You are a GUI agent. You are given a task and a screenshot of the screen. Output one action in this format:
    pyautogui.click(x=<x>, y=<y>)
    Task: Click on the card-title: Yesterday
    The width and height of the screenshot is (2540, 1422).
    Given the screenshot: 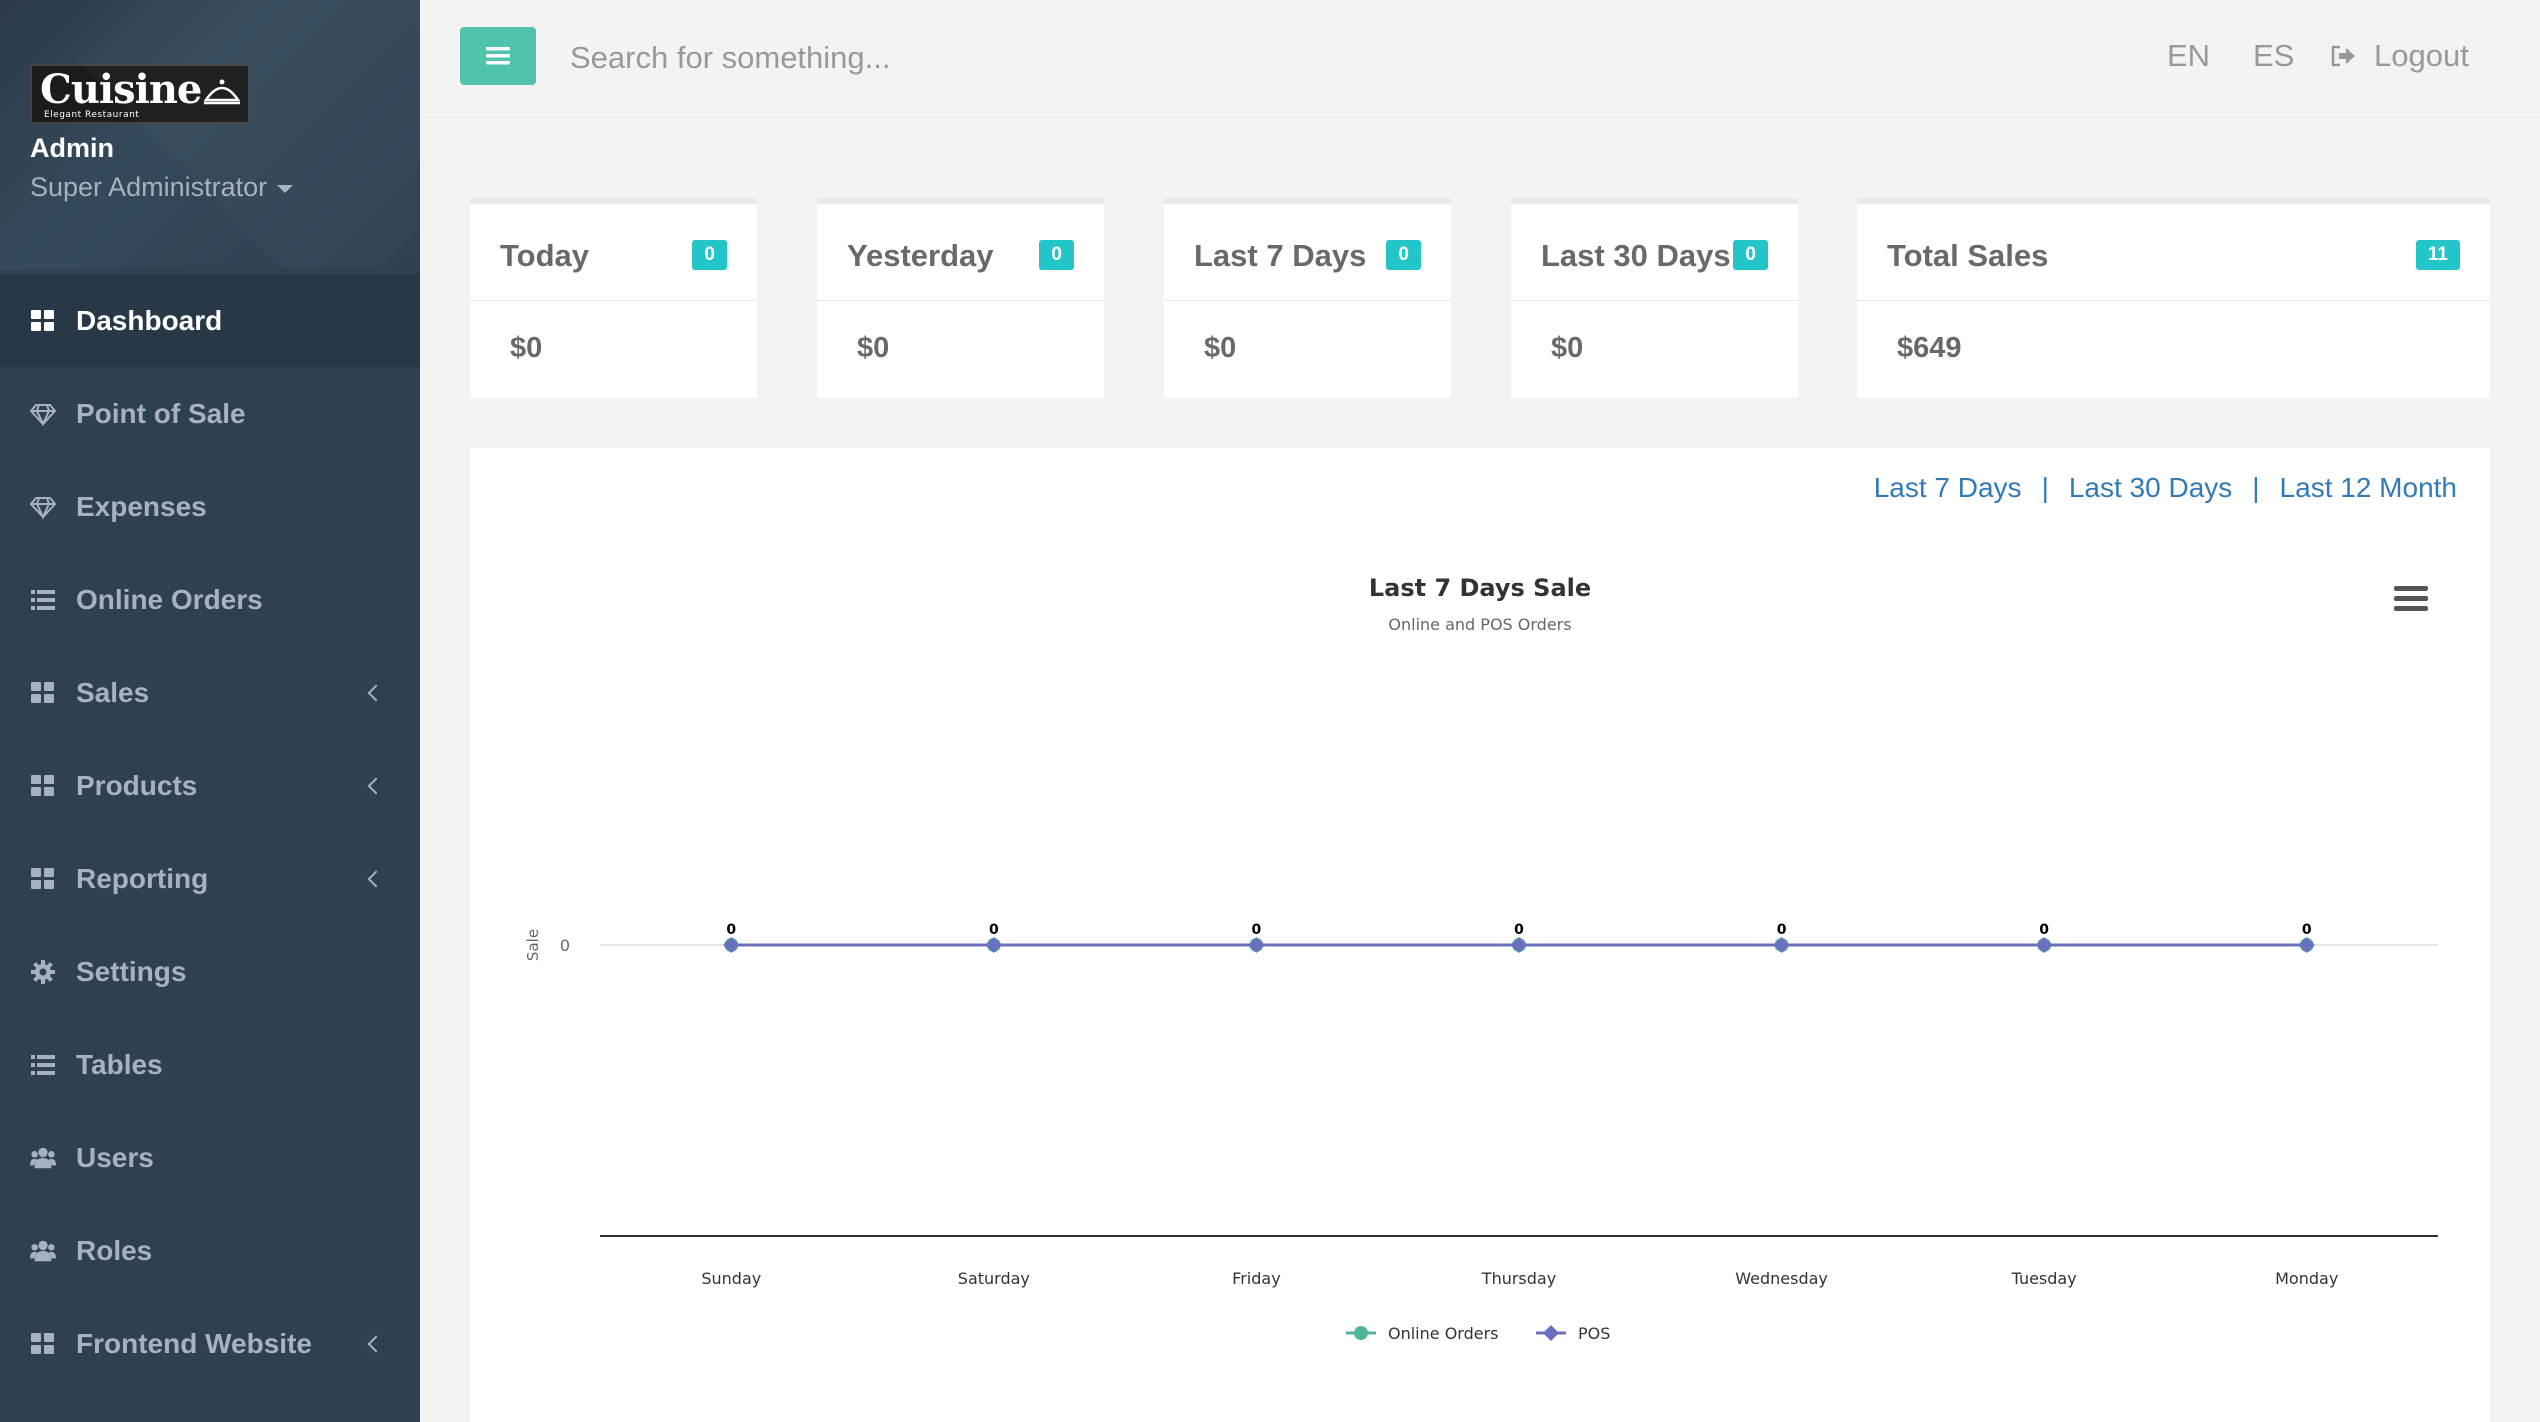 What is the action you would take?
    pyautogui.click(x=920, y=255)
    